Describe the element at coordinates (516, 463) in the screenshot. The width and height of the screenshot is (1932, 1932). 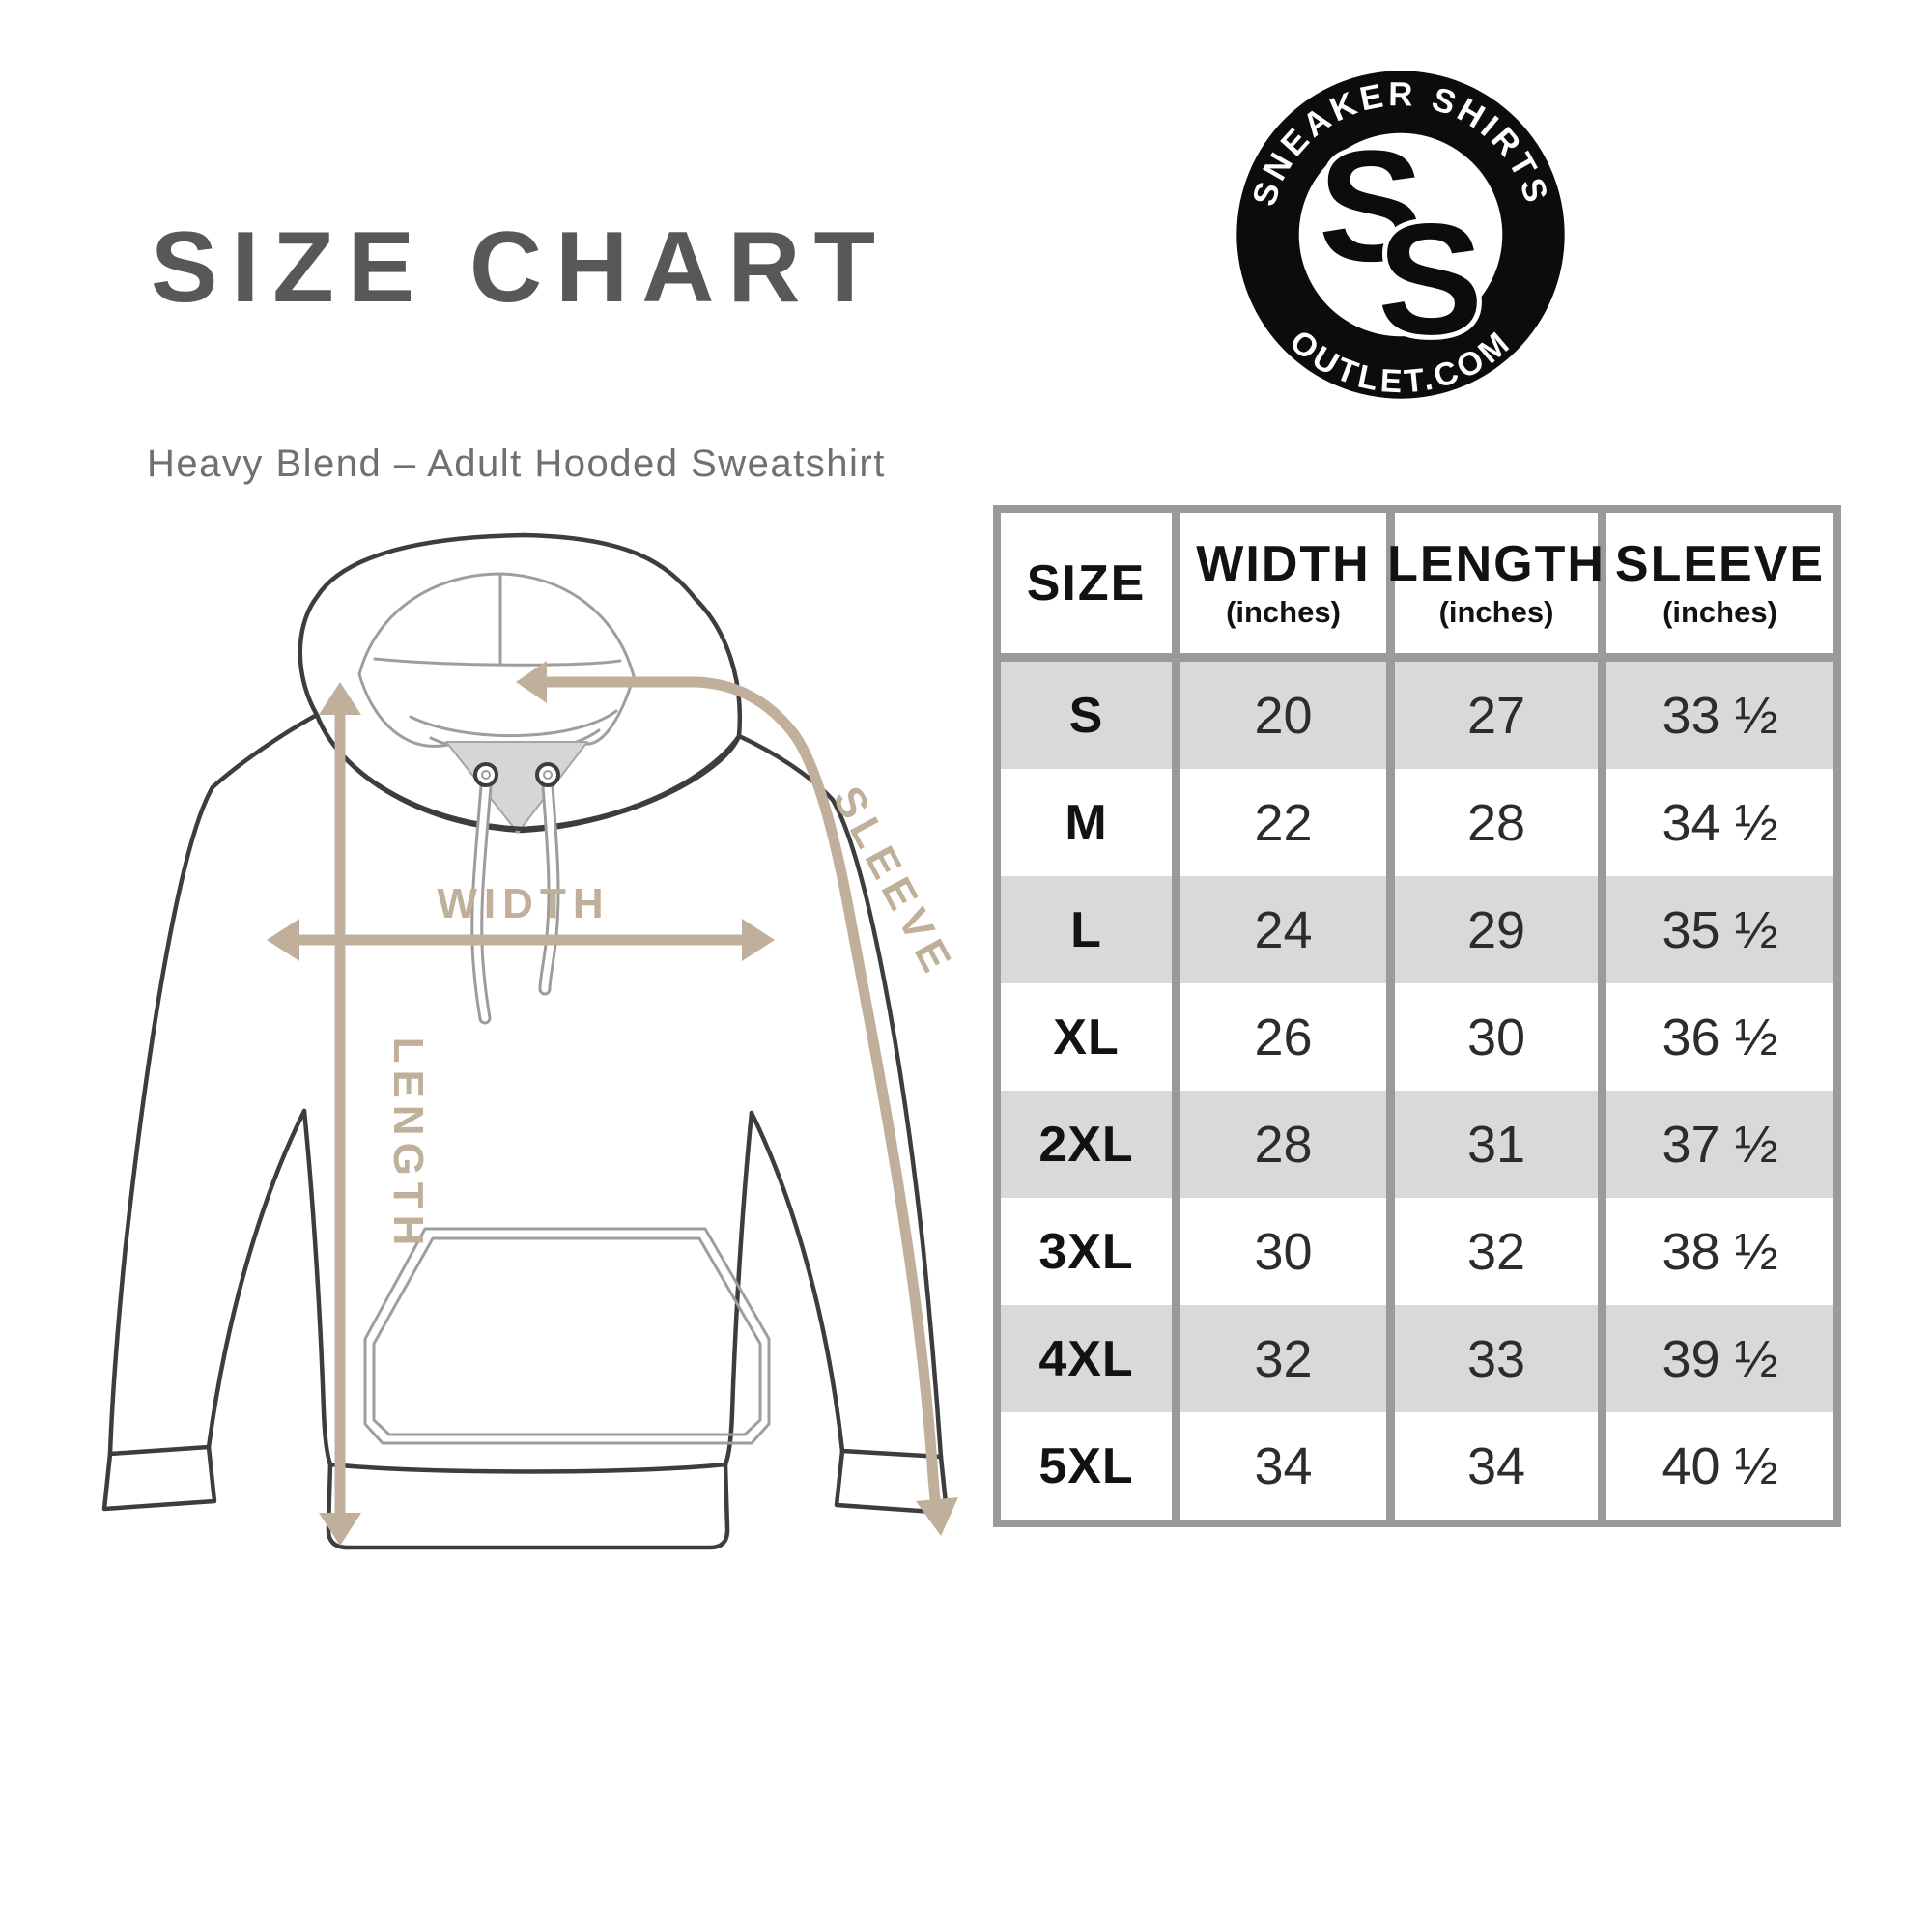
I see `product-subtitle: Heavy Blend – Adult Hooded Sweatshirt` at that location.